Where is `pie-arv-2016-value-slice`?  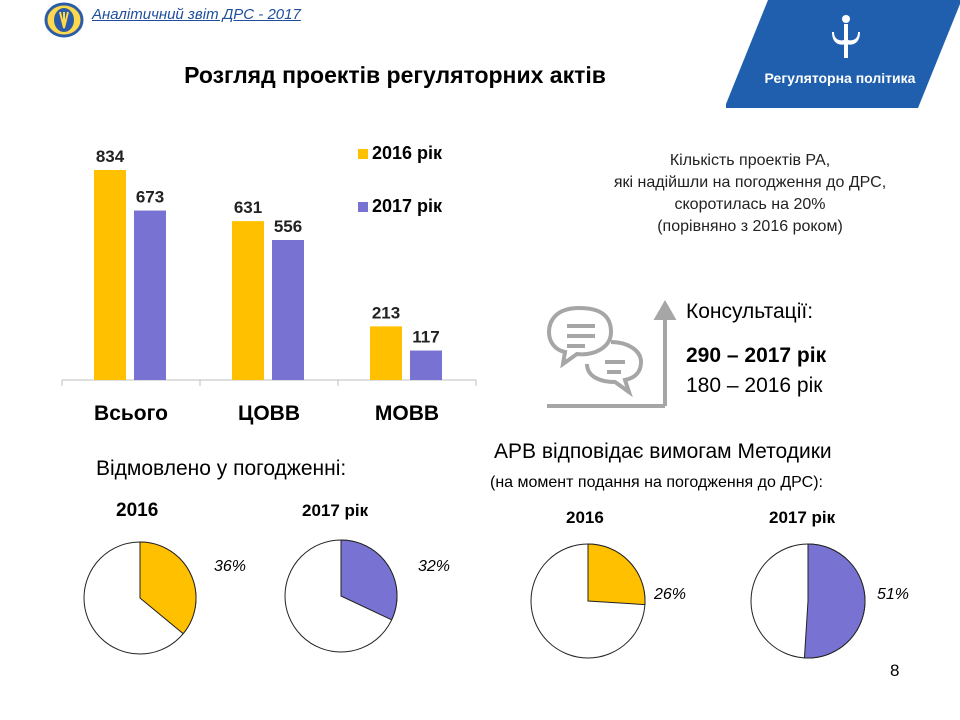
pie-arv-2016-value-slice is located at coordinates (616, 574).